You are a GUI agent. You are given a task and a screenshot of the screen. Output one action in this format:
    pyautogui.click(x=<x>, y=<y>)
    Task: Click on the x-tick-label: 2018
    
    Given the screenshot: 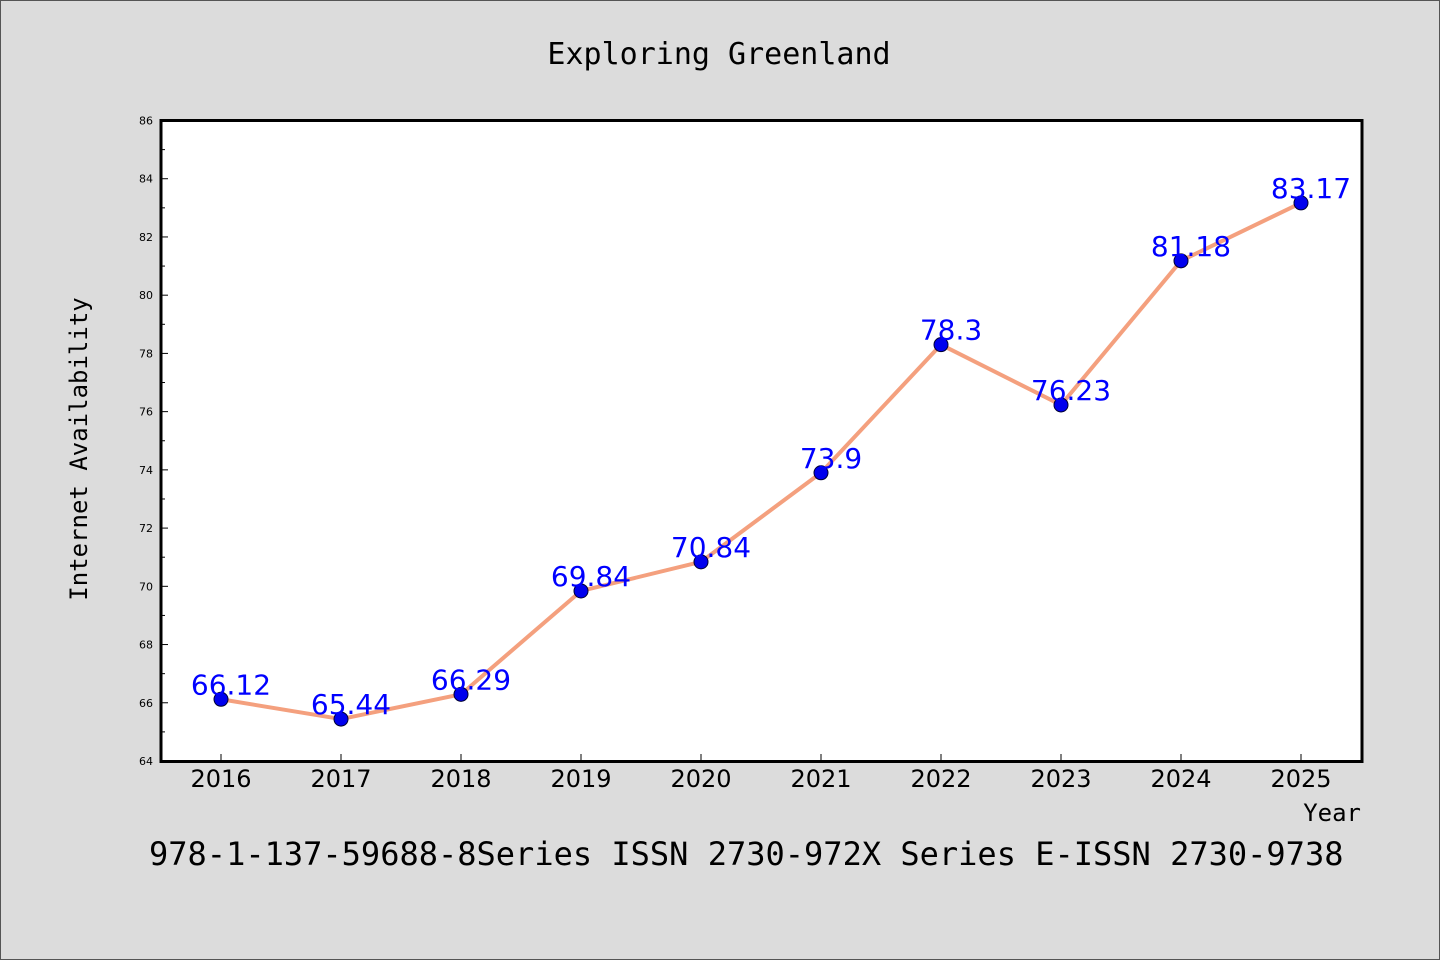 What is the action you would take?
    pyautogui.click(x=460, y=779)
    